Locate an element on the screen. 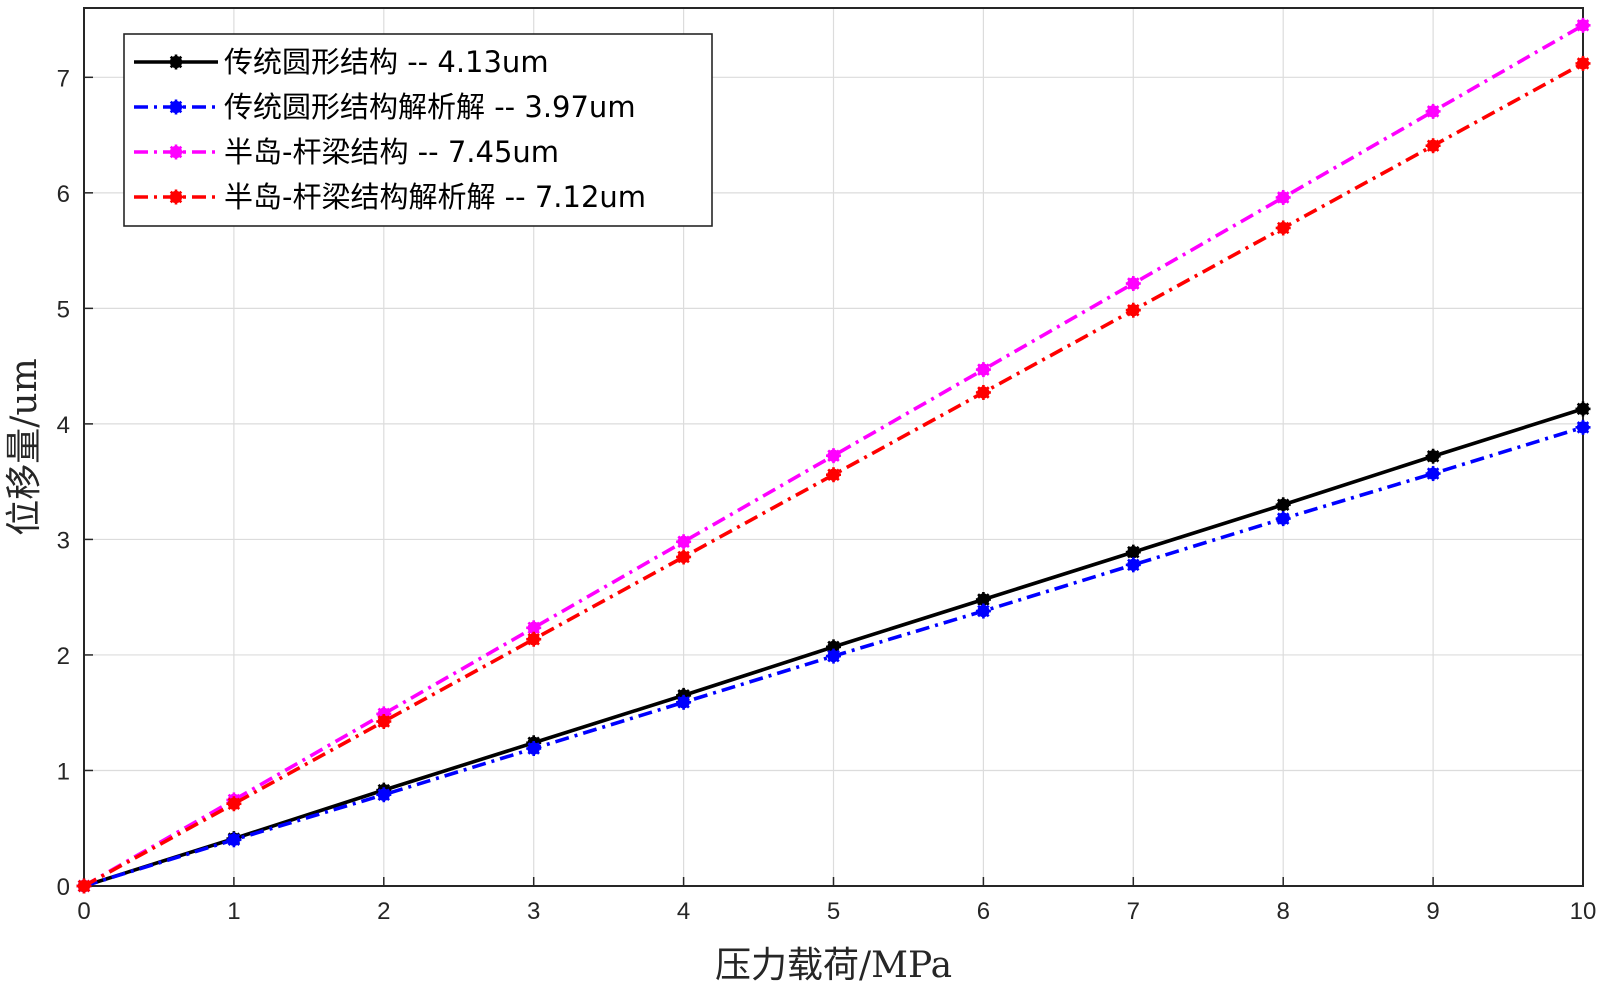  legend-box is located at coordinates (418, 130).